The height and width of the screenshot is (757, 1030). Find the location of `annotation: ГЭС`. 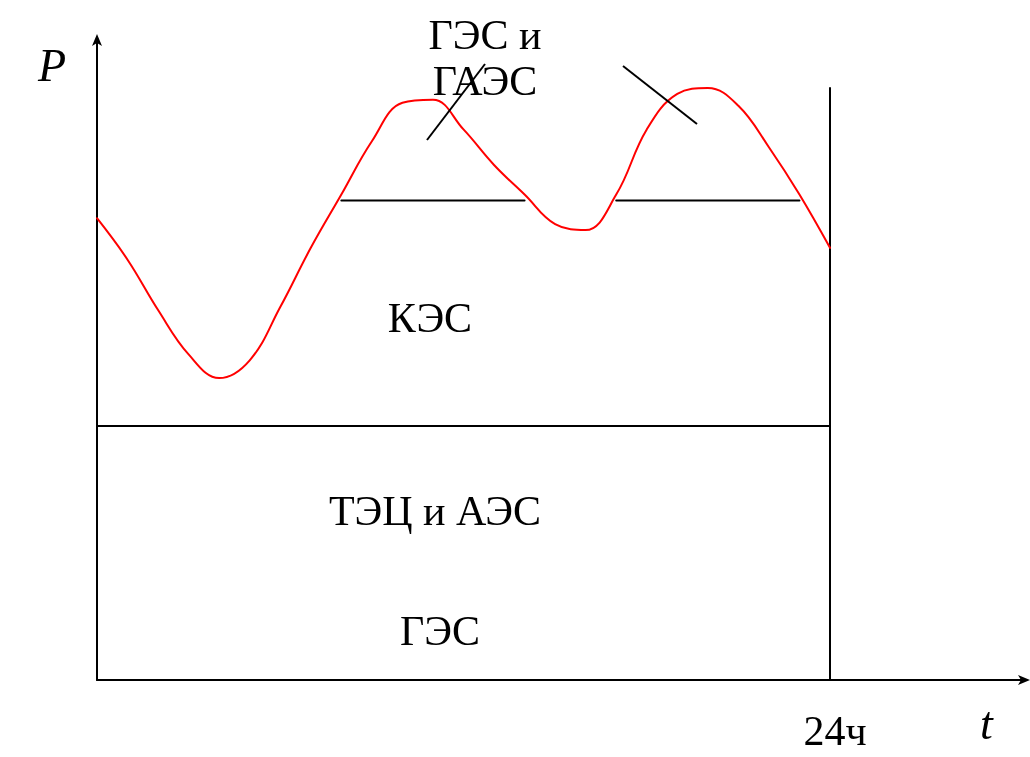

annotation: ГЭС is located at coordinates (440, 631).